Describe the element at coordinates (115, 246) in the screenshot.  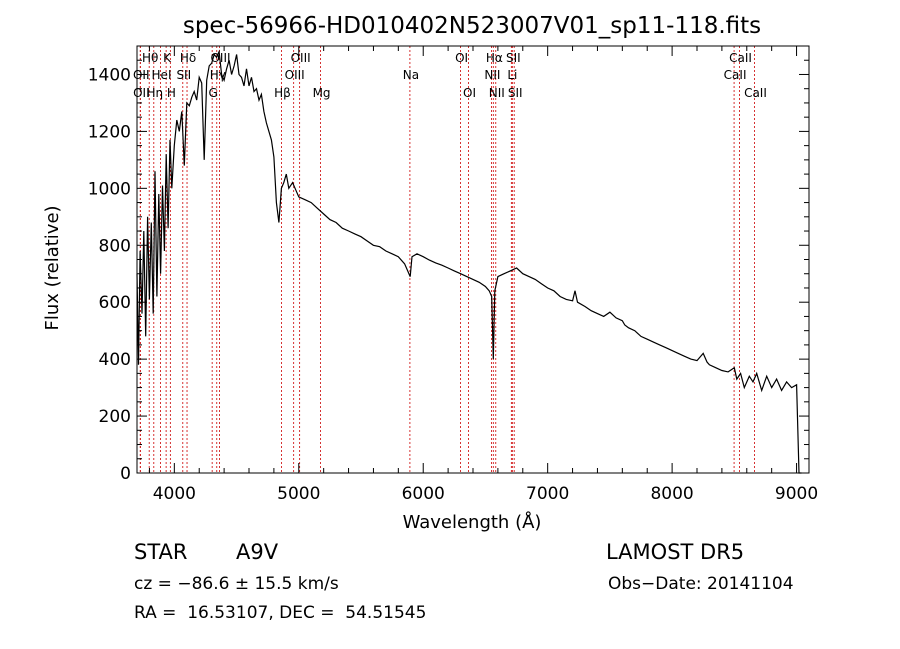
I see `y-tick-label: 800` at that location.